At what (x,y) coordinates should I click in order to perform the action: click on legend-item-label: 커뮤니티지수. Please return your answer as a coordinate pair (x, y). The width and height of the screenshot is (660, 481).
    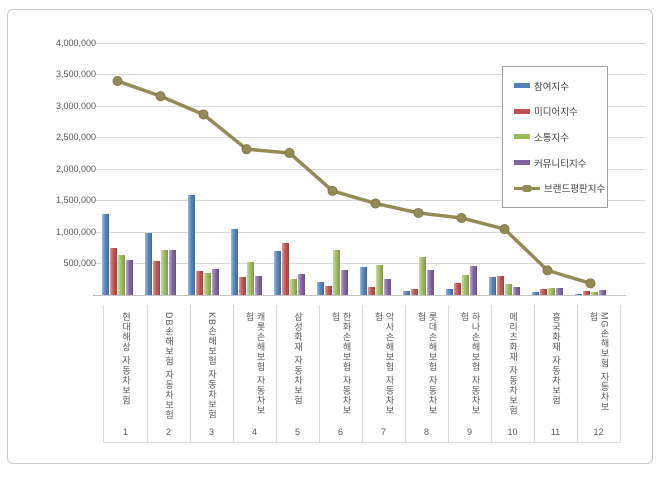
    Looking at the image, I should click on (560, 164).